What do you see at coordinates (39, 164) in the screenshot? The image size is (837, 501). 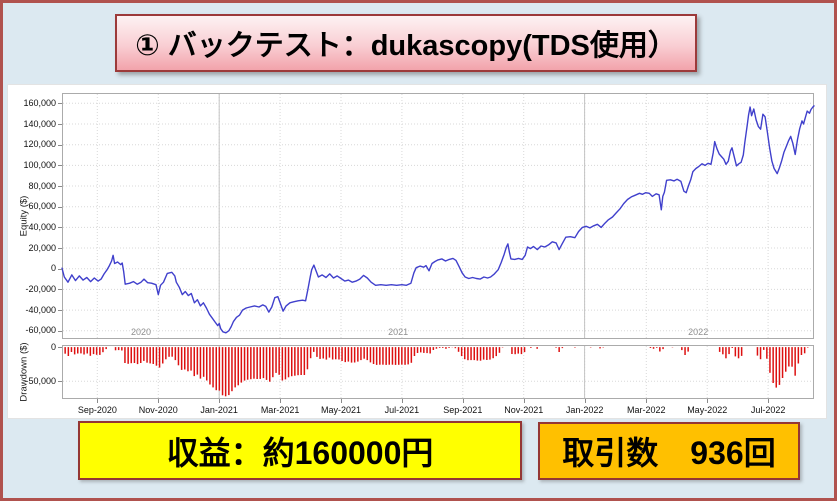 I see `equity-y-tick-label: 100,000` at bounding box center [39, 164].